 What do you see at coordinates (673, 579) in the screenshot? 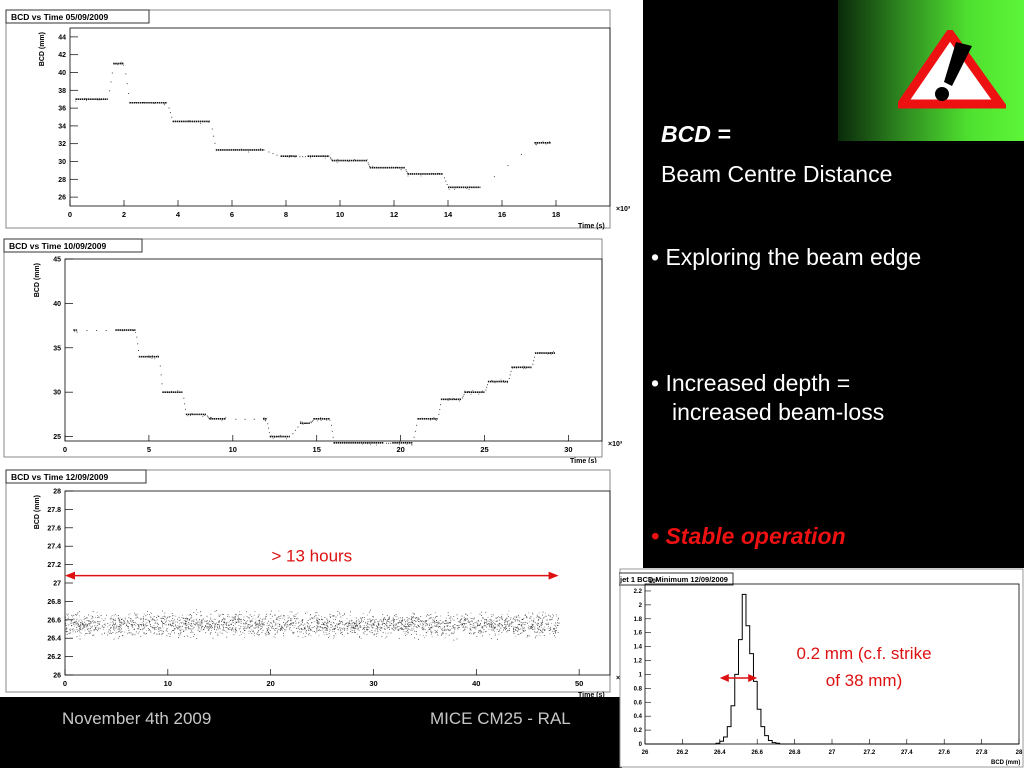
I see `chart-title: jet 1 BCD Minimum 12/09/2009` at bounding box center [673, 579].